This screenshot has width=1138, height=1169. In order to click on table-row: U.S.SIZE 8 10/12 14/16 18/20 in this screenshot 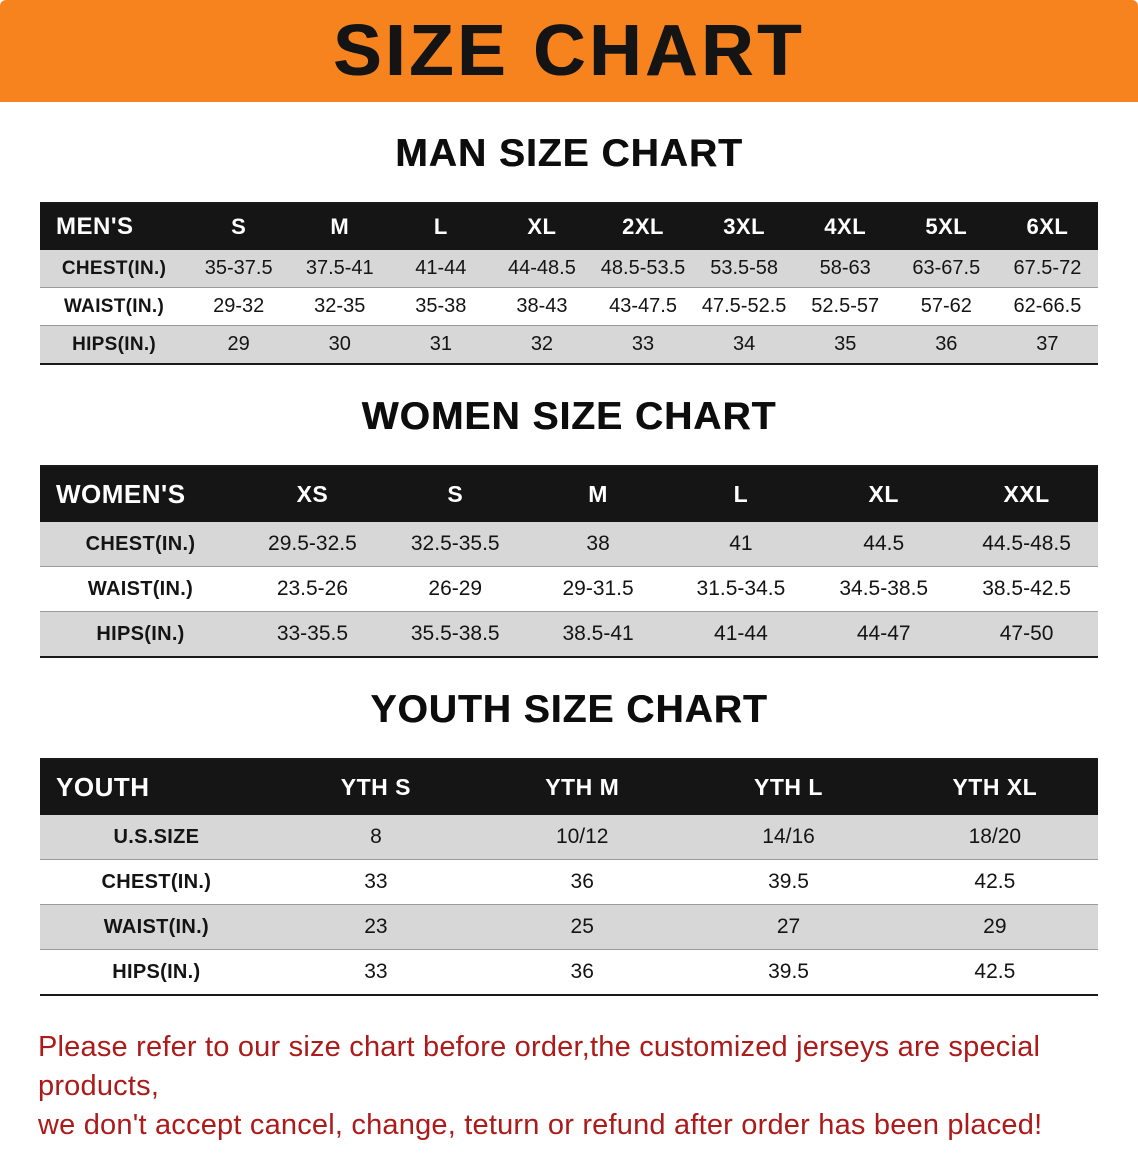, I will do `click(569, 837)`.